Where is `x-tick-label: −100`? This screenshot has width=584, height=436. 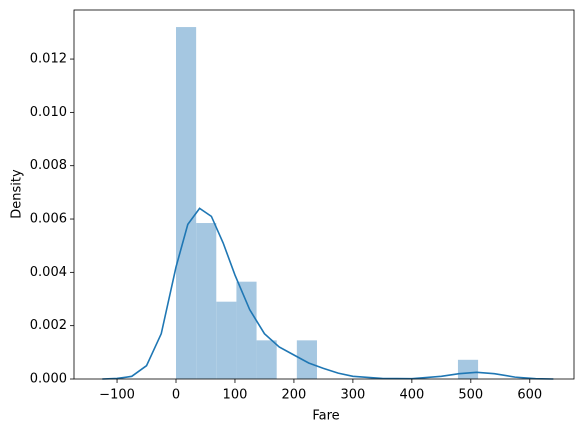 x-tick-label: −100 is located at coordinates (117, 395).